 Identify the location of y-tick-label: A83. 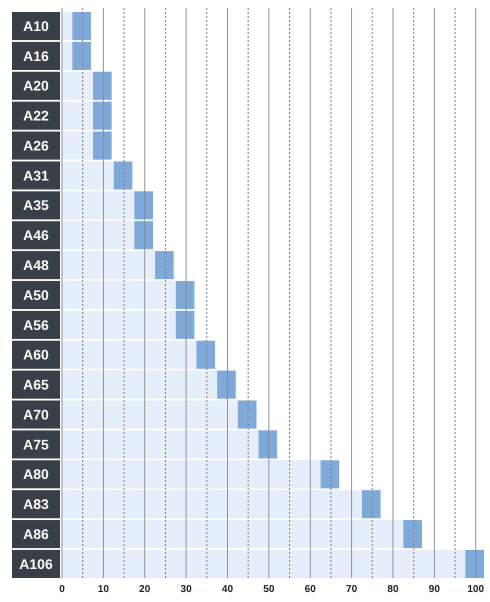
(36, 504).